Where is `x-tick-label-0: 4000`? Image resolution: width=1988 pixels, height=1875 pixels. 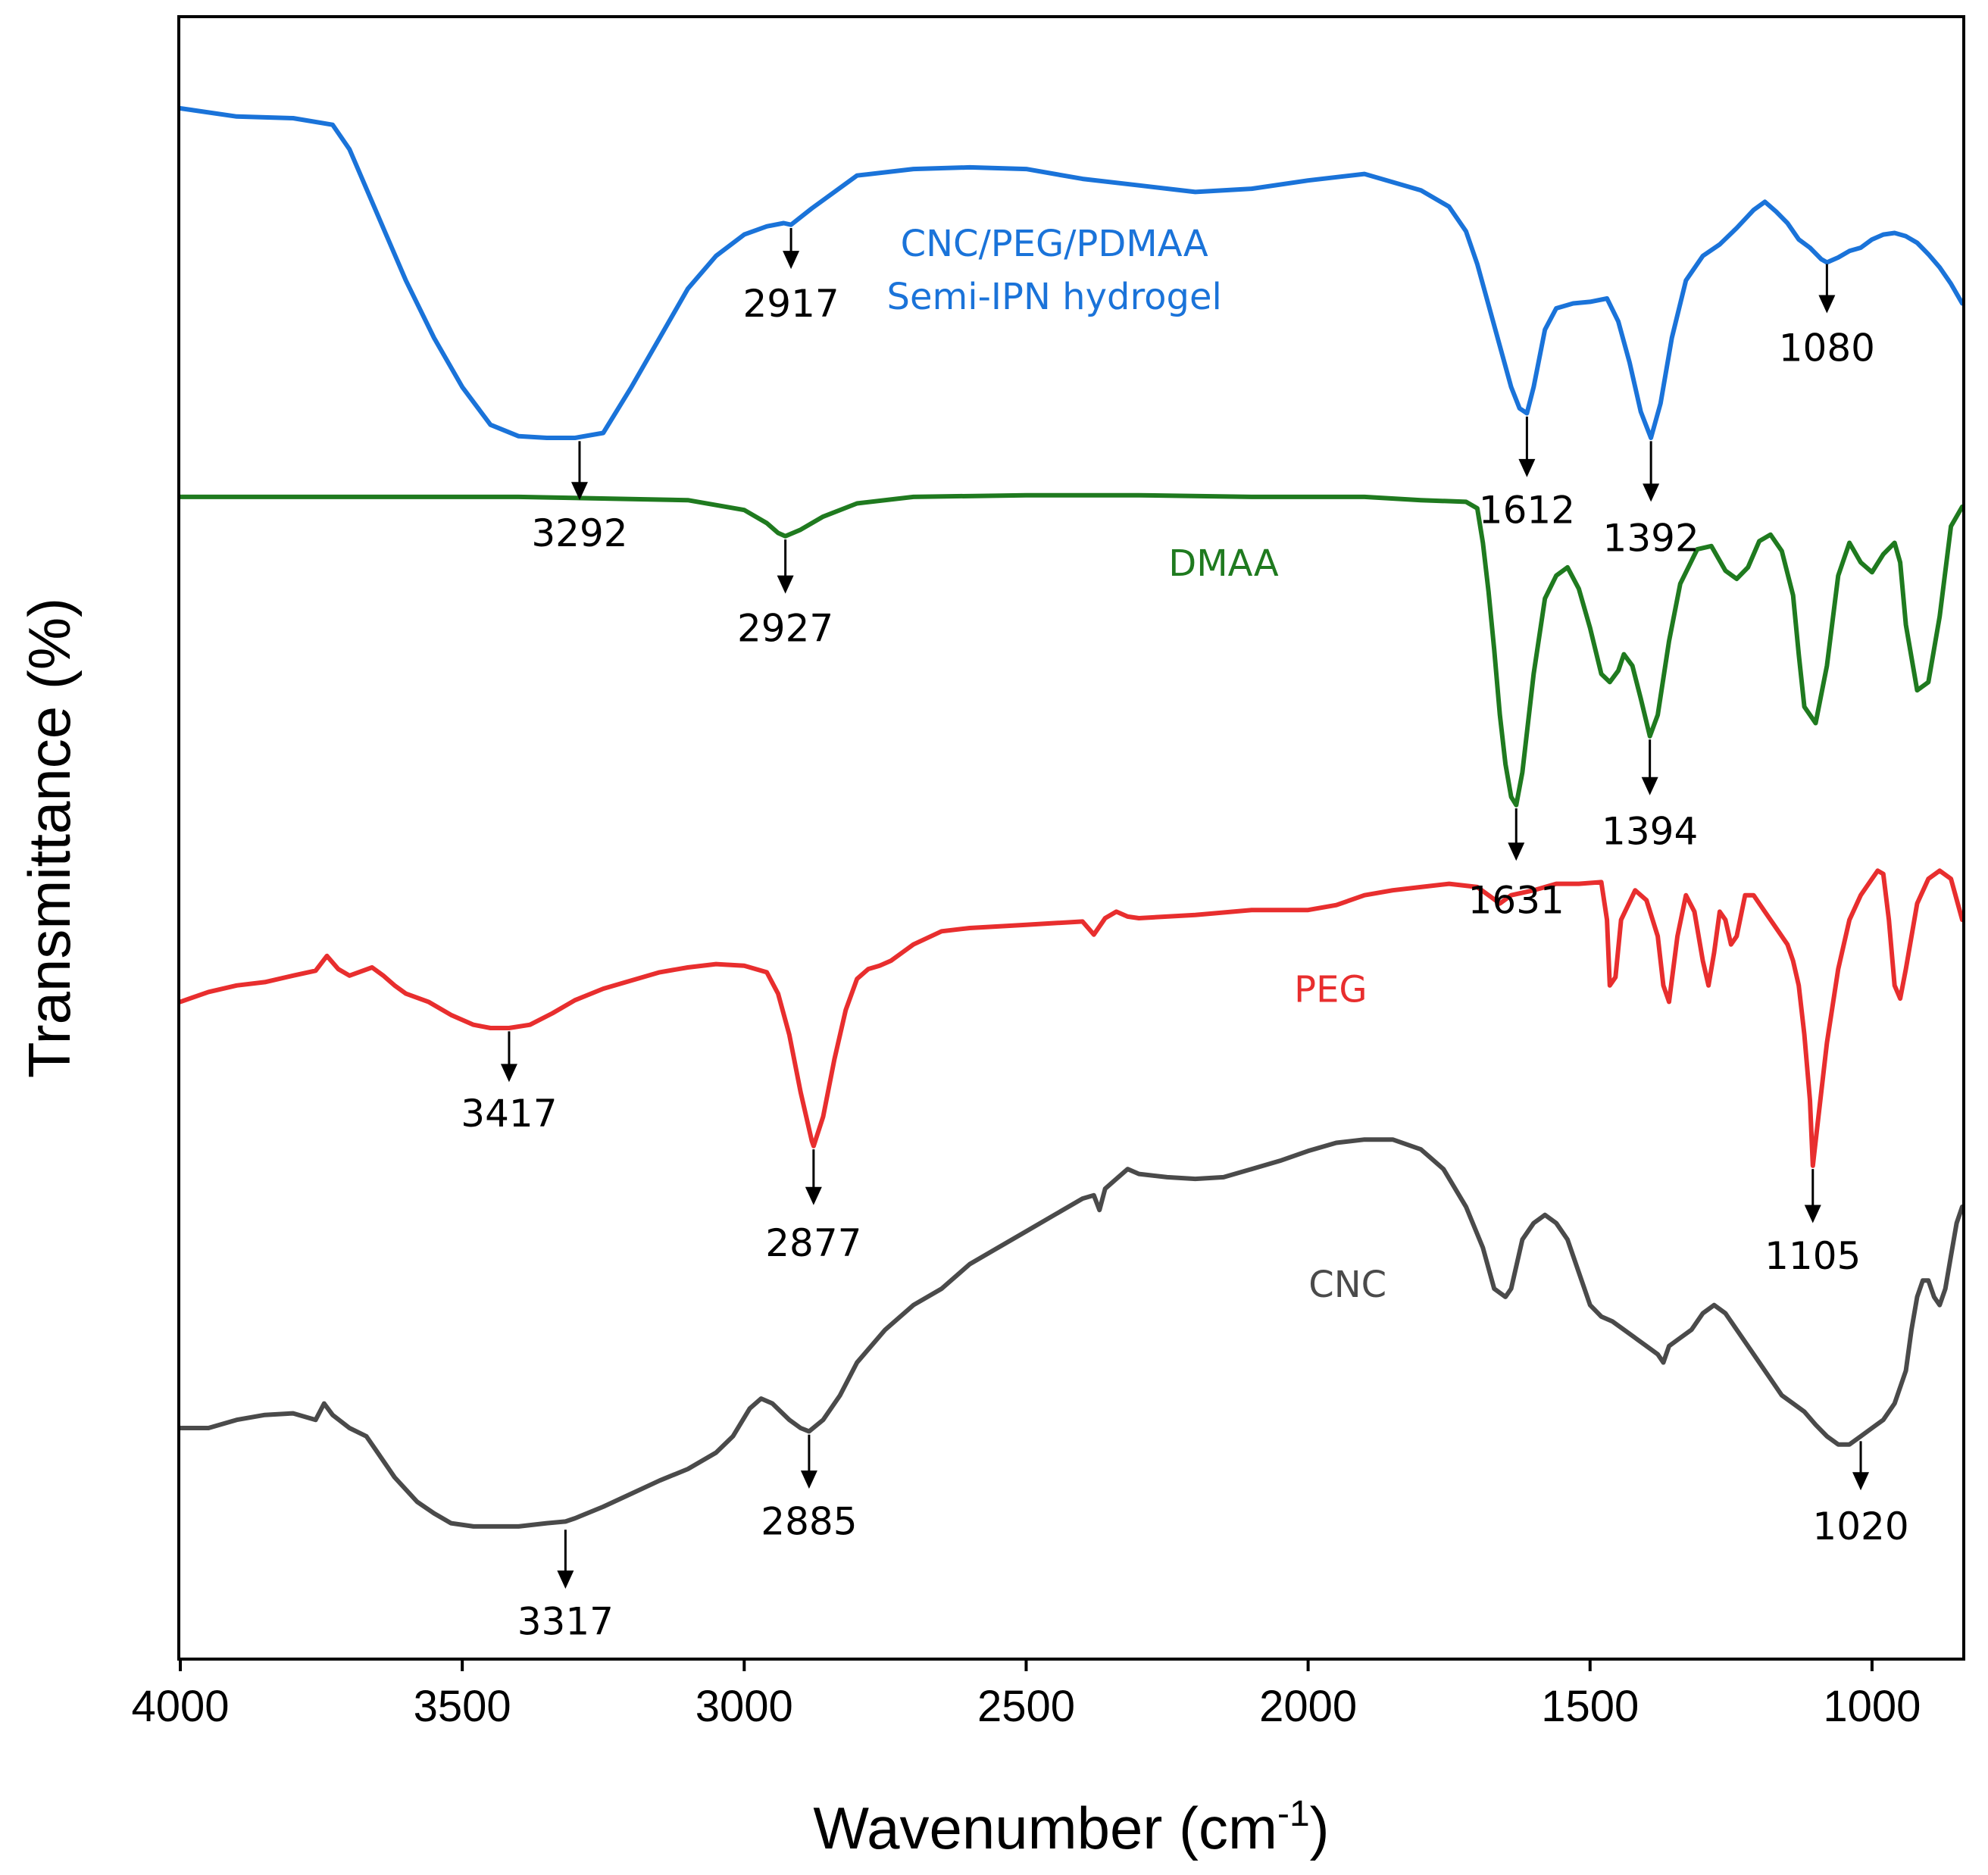 x-tick-label-0: 4000 is located at coordinates (180, 1706).